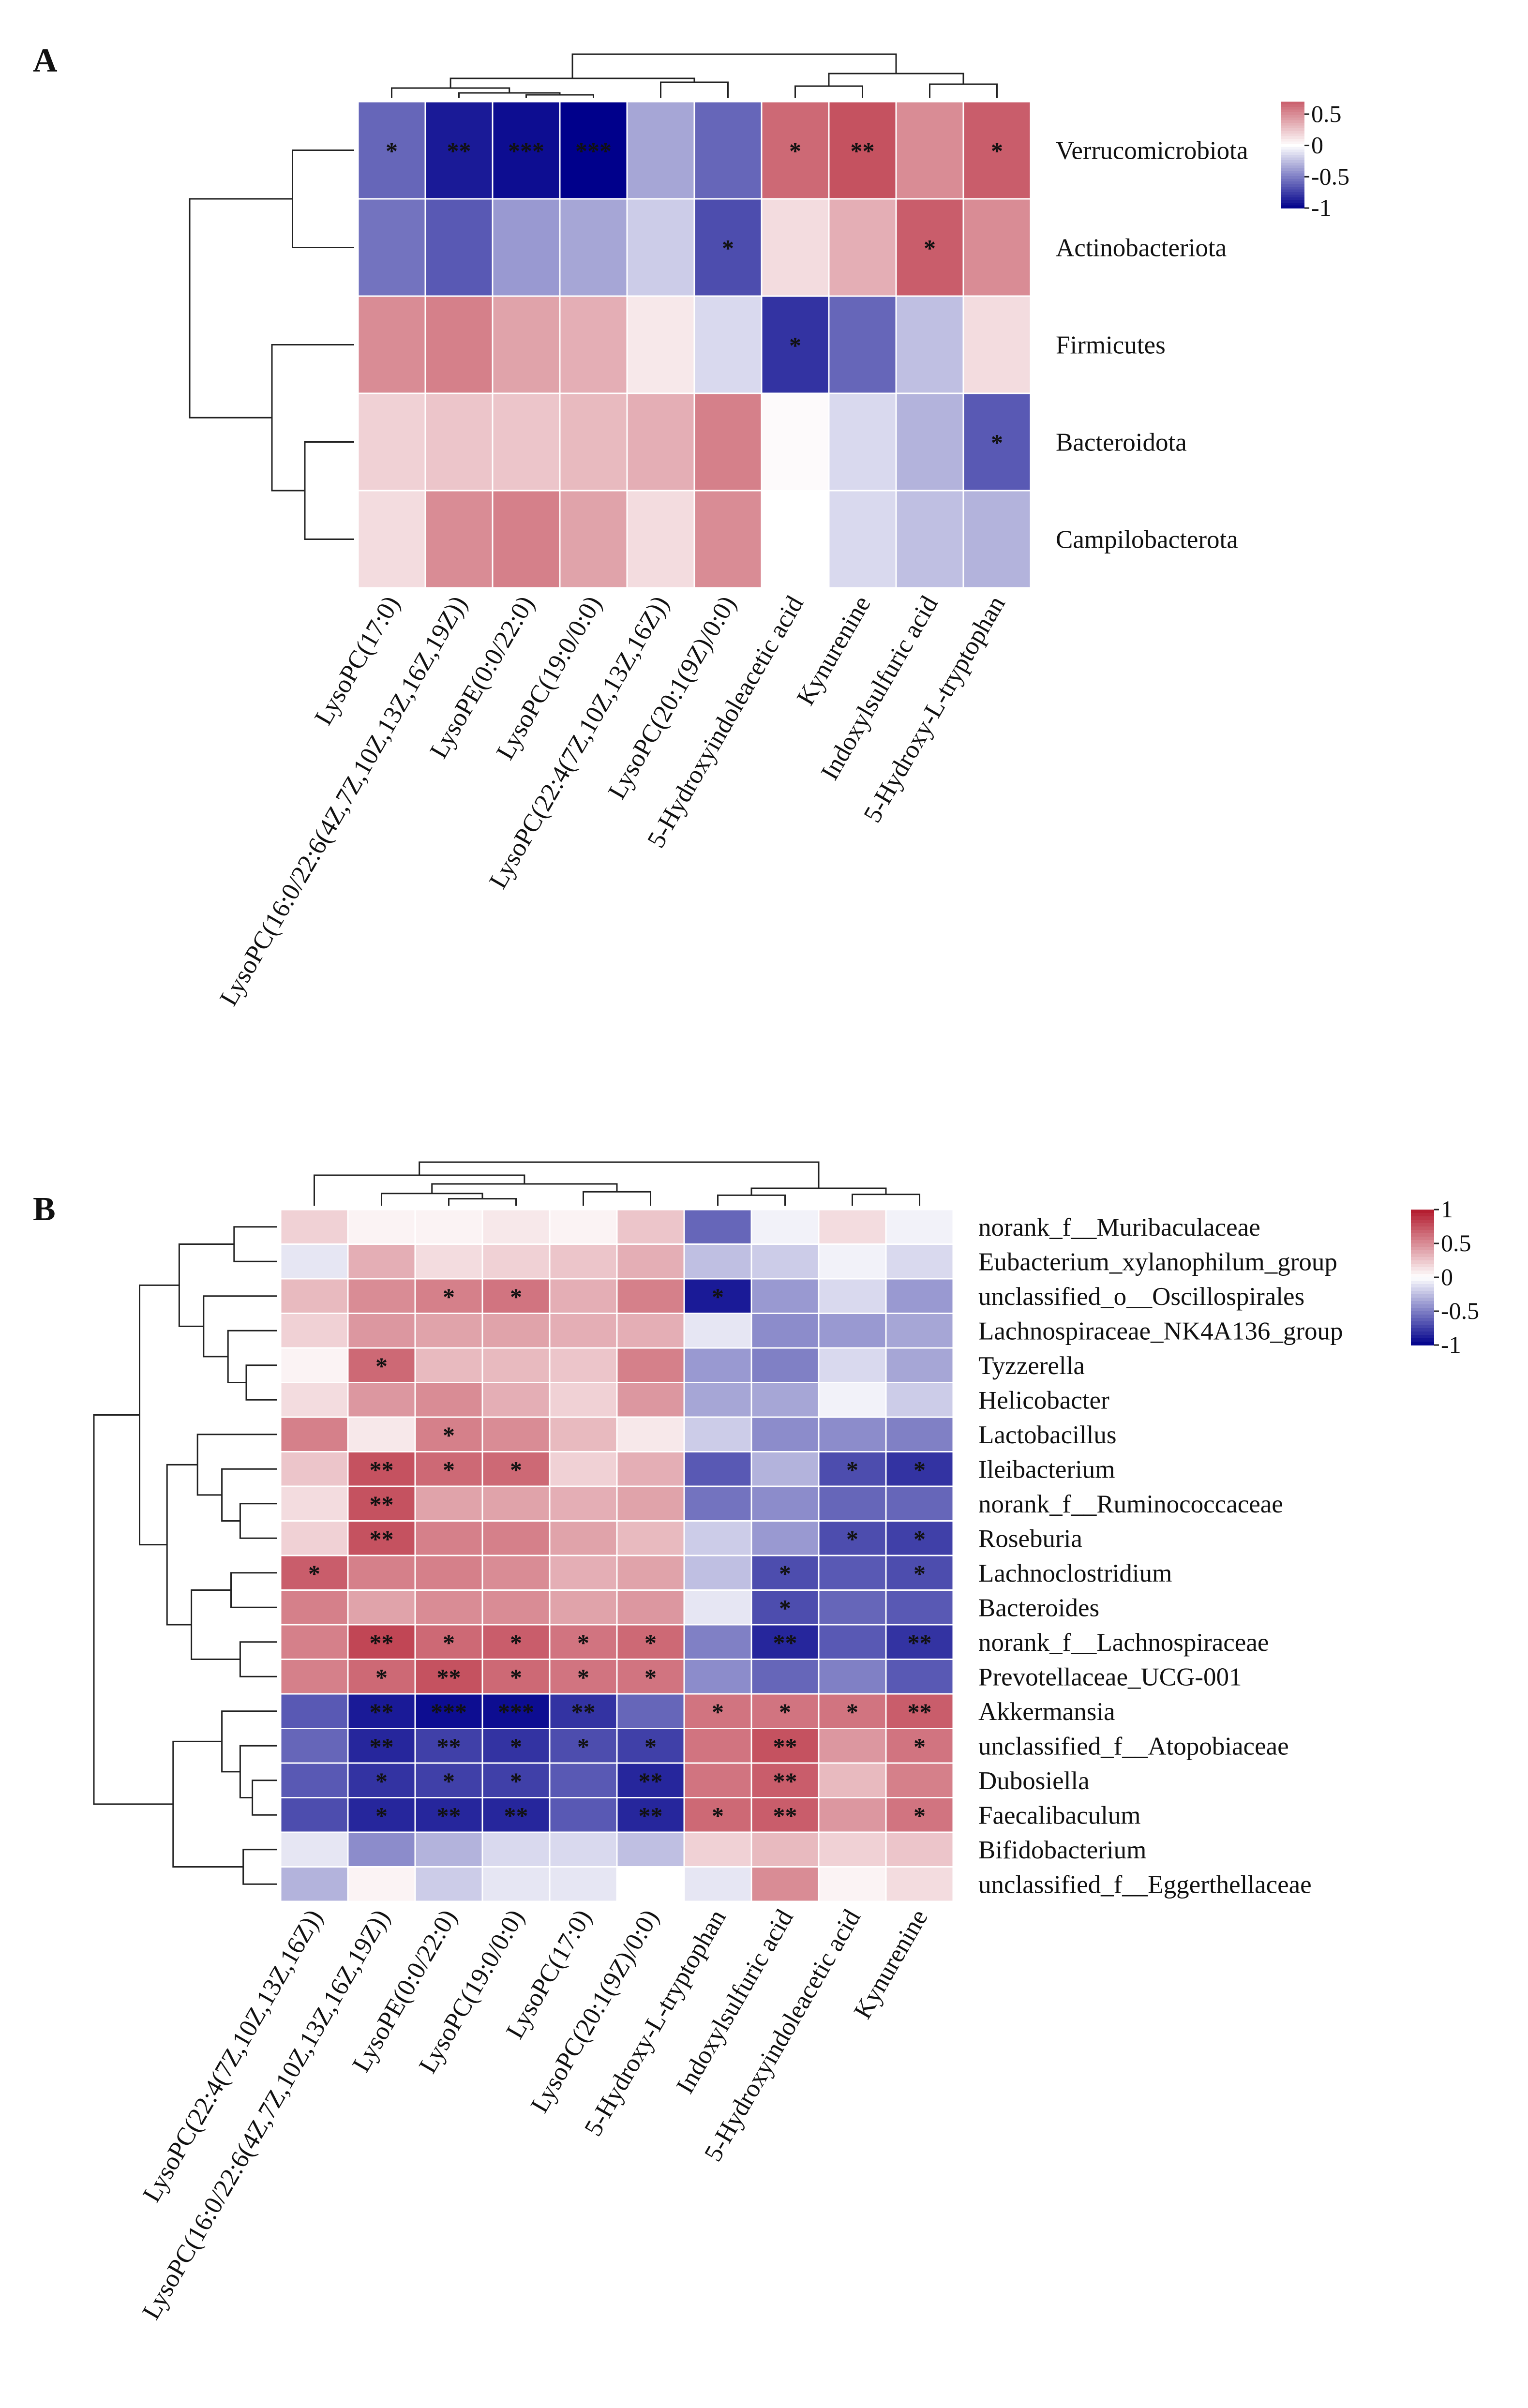 The image size is (1528, 2408). I want to click on panel-a-significance-marks: * ** *** *** * ** ** ***, so click(694, 296).